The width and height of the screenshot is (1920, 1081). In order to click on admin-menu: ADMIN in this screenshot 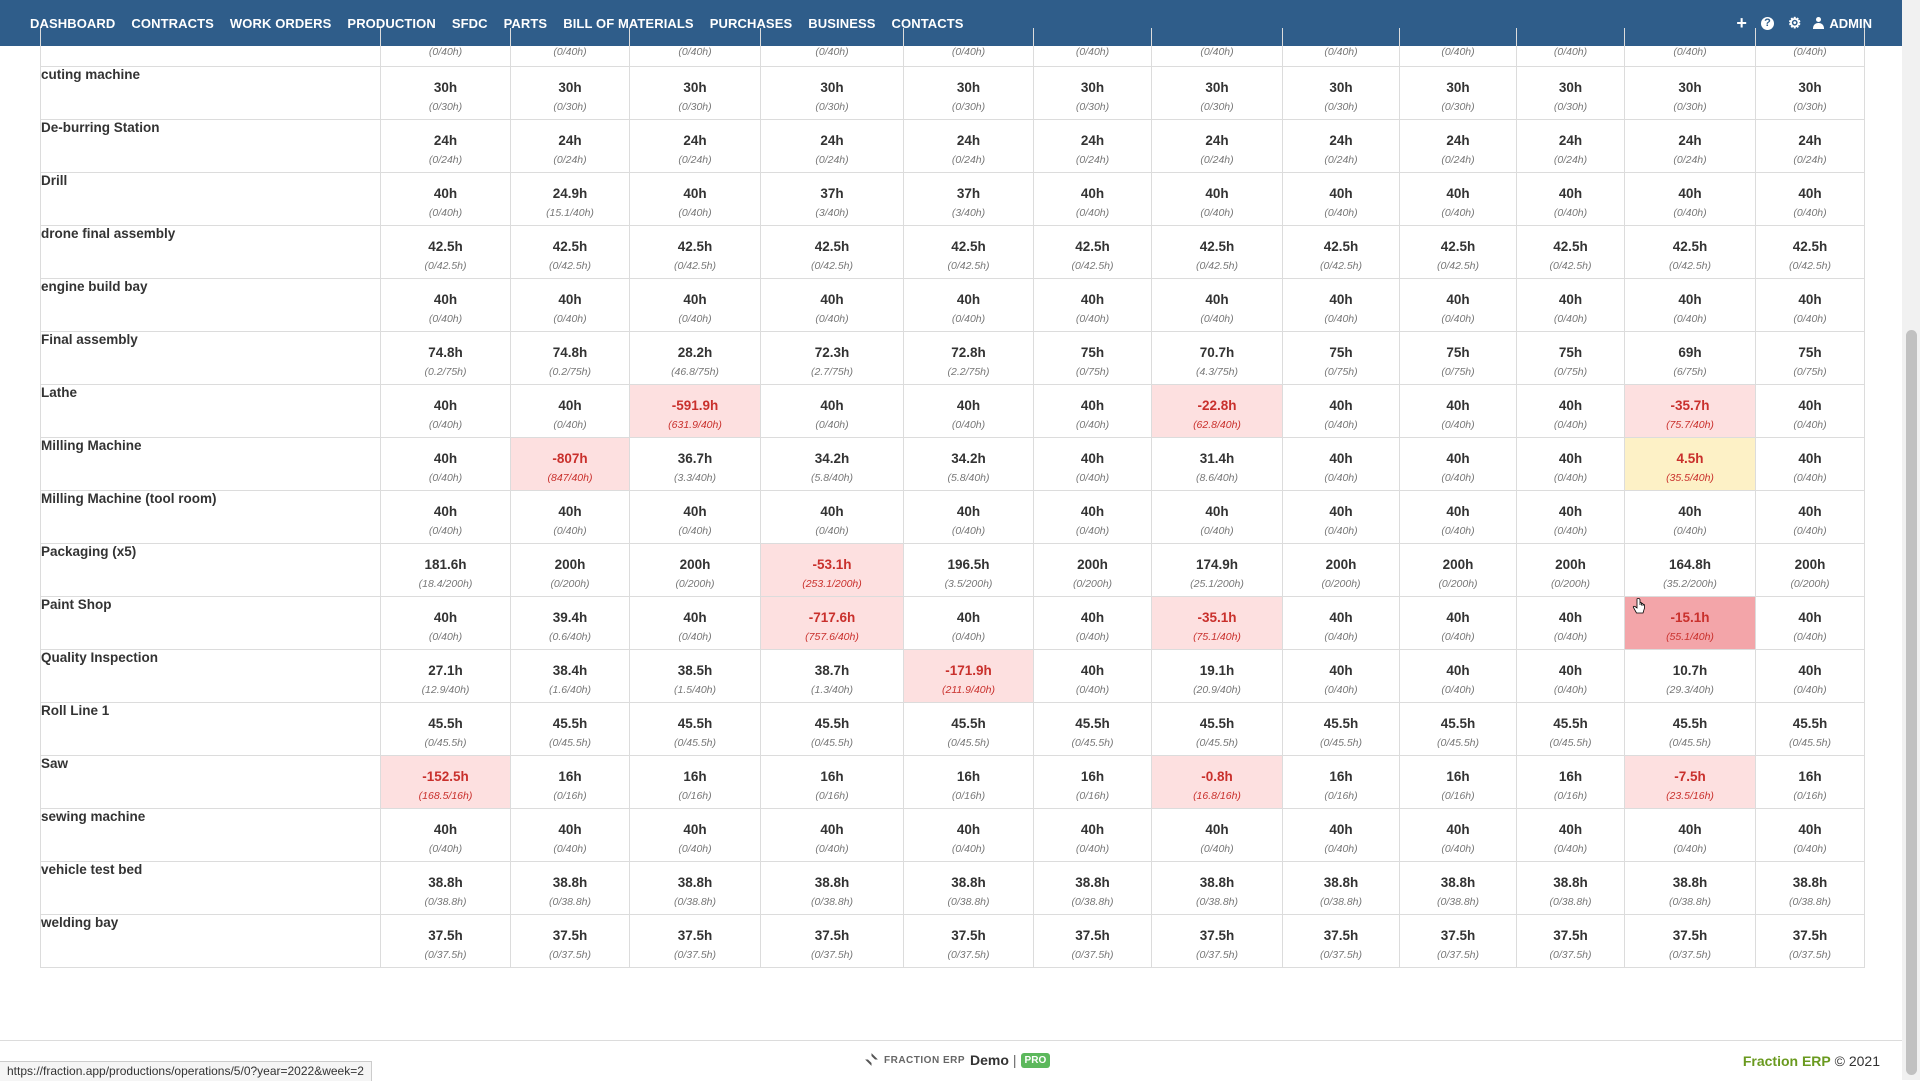, I will do `click(1842, 23)`.